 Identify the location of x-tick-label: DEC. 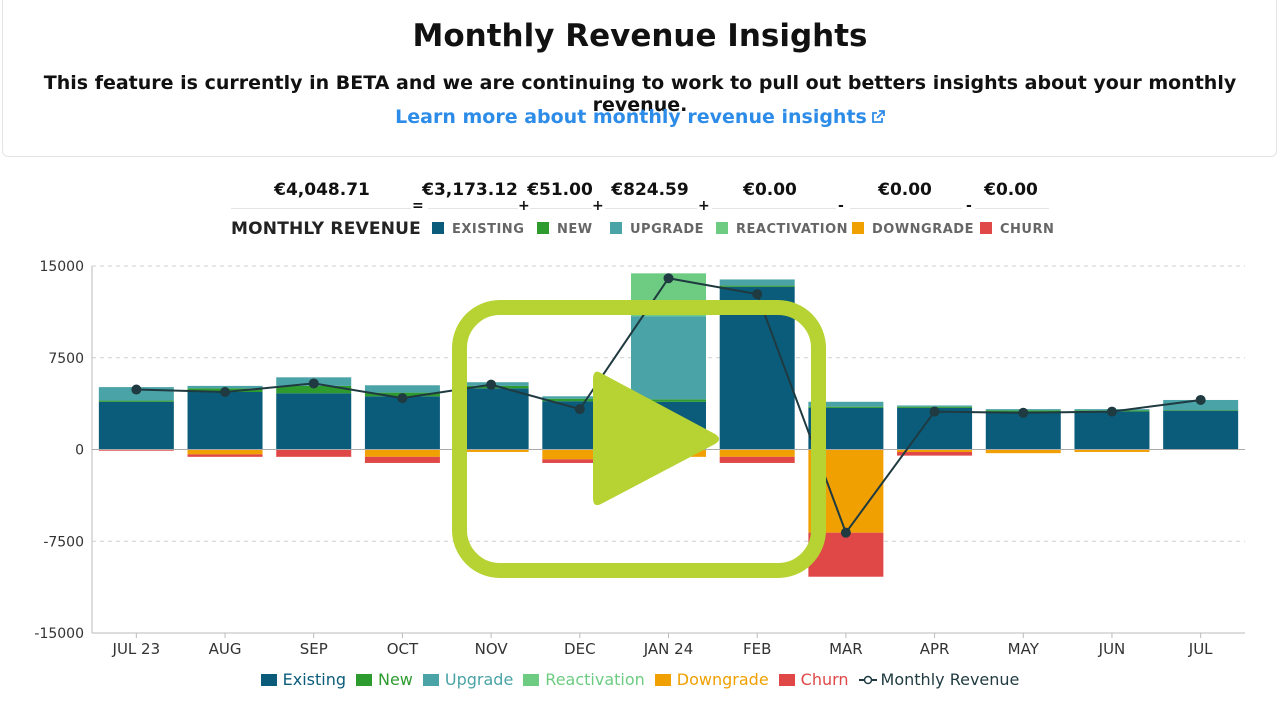
(580, 649).